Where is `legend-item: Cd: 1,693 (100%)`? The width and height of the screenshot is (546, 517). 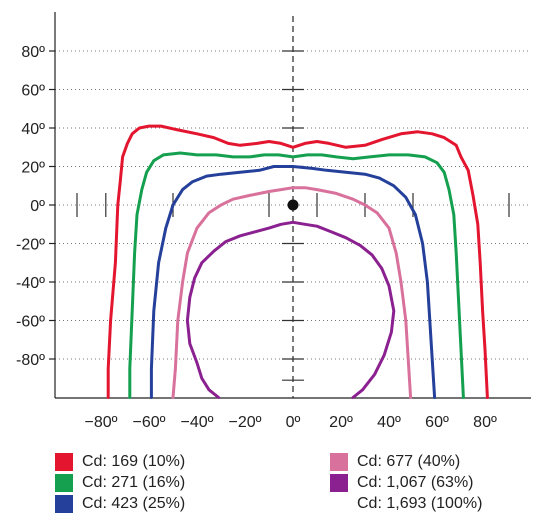 legend-item: Cd: 1,693 (100%) is located at coordinates (406, 504).